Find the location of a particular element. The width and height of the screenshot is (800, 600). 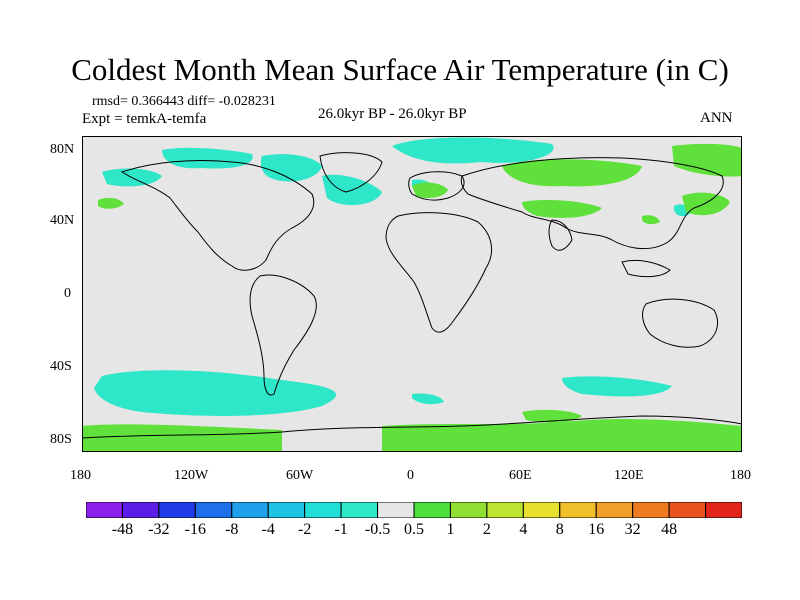

colorbar-label: -2 is located at coordinates (304, 529).